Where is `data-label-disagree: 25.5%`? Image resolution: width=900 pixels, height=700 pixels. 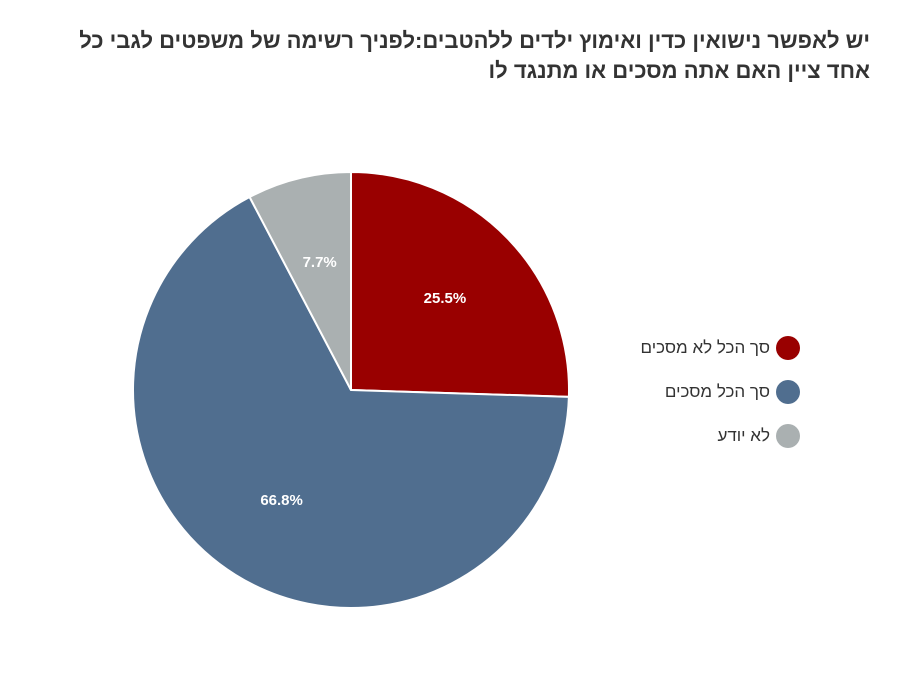
data-label-disagree: 25.5% is located at coordinates (445, 298).